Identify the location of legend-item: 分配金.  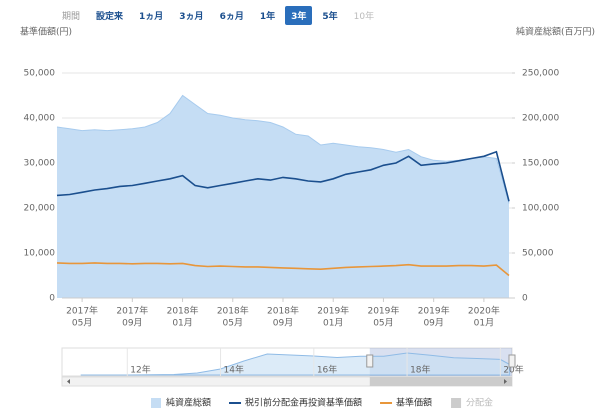
(472, 403).